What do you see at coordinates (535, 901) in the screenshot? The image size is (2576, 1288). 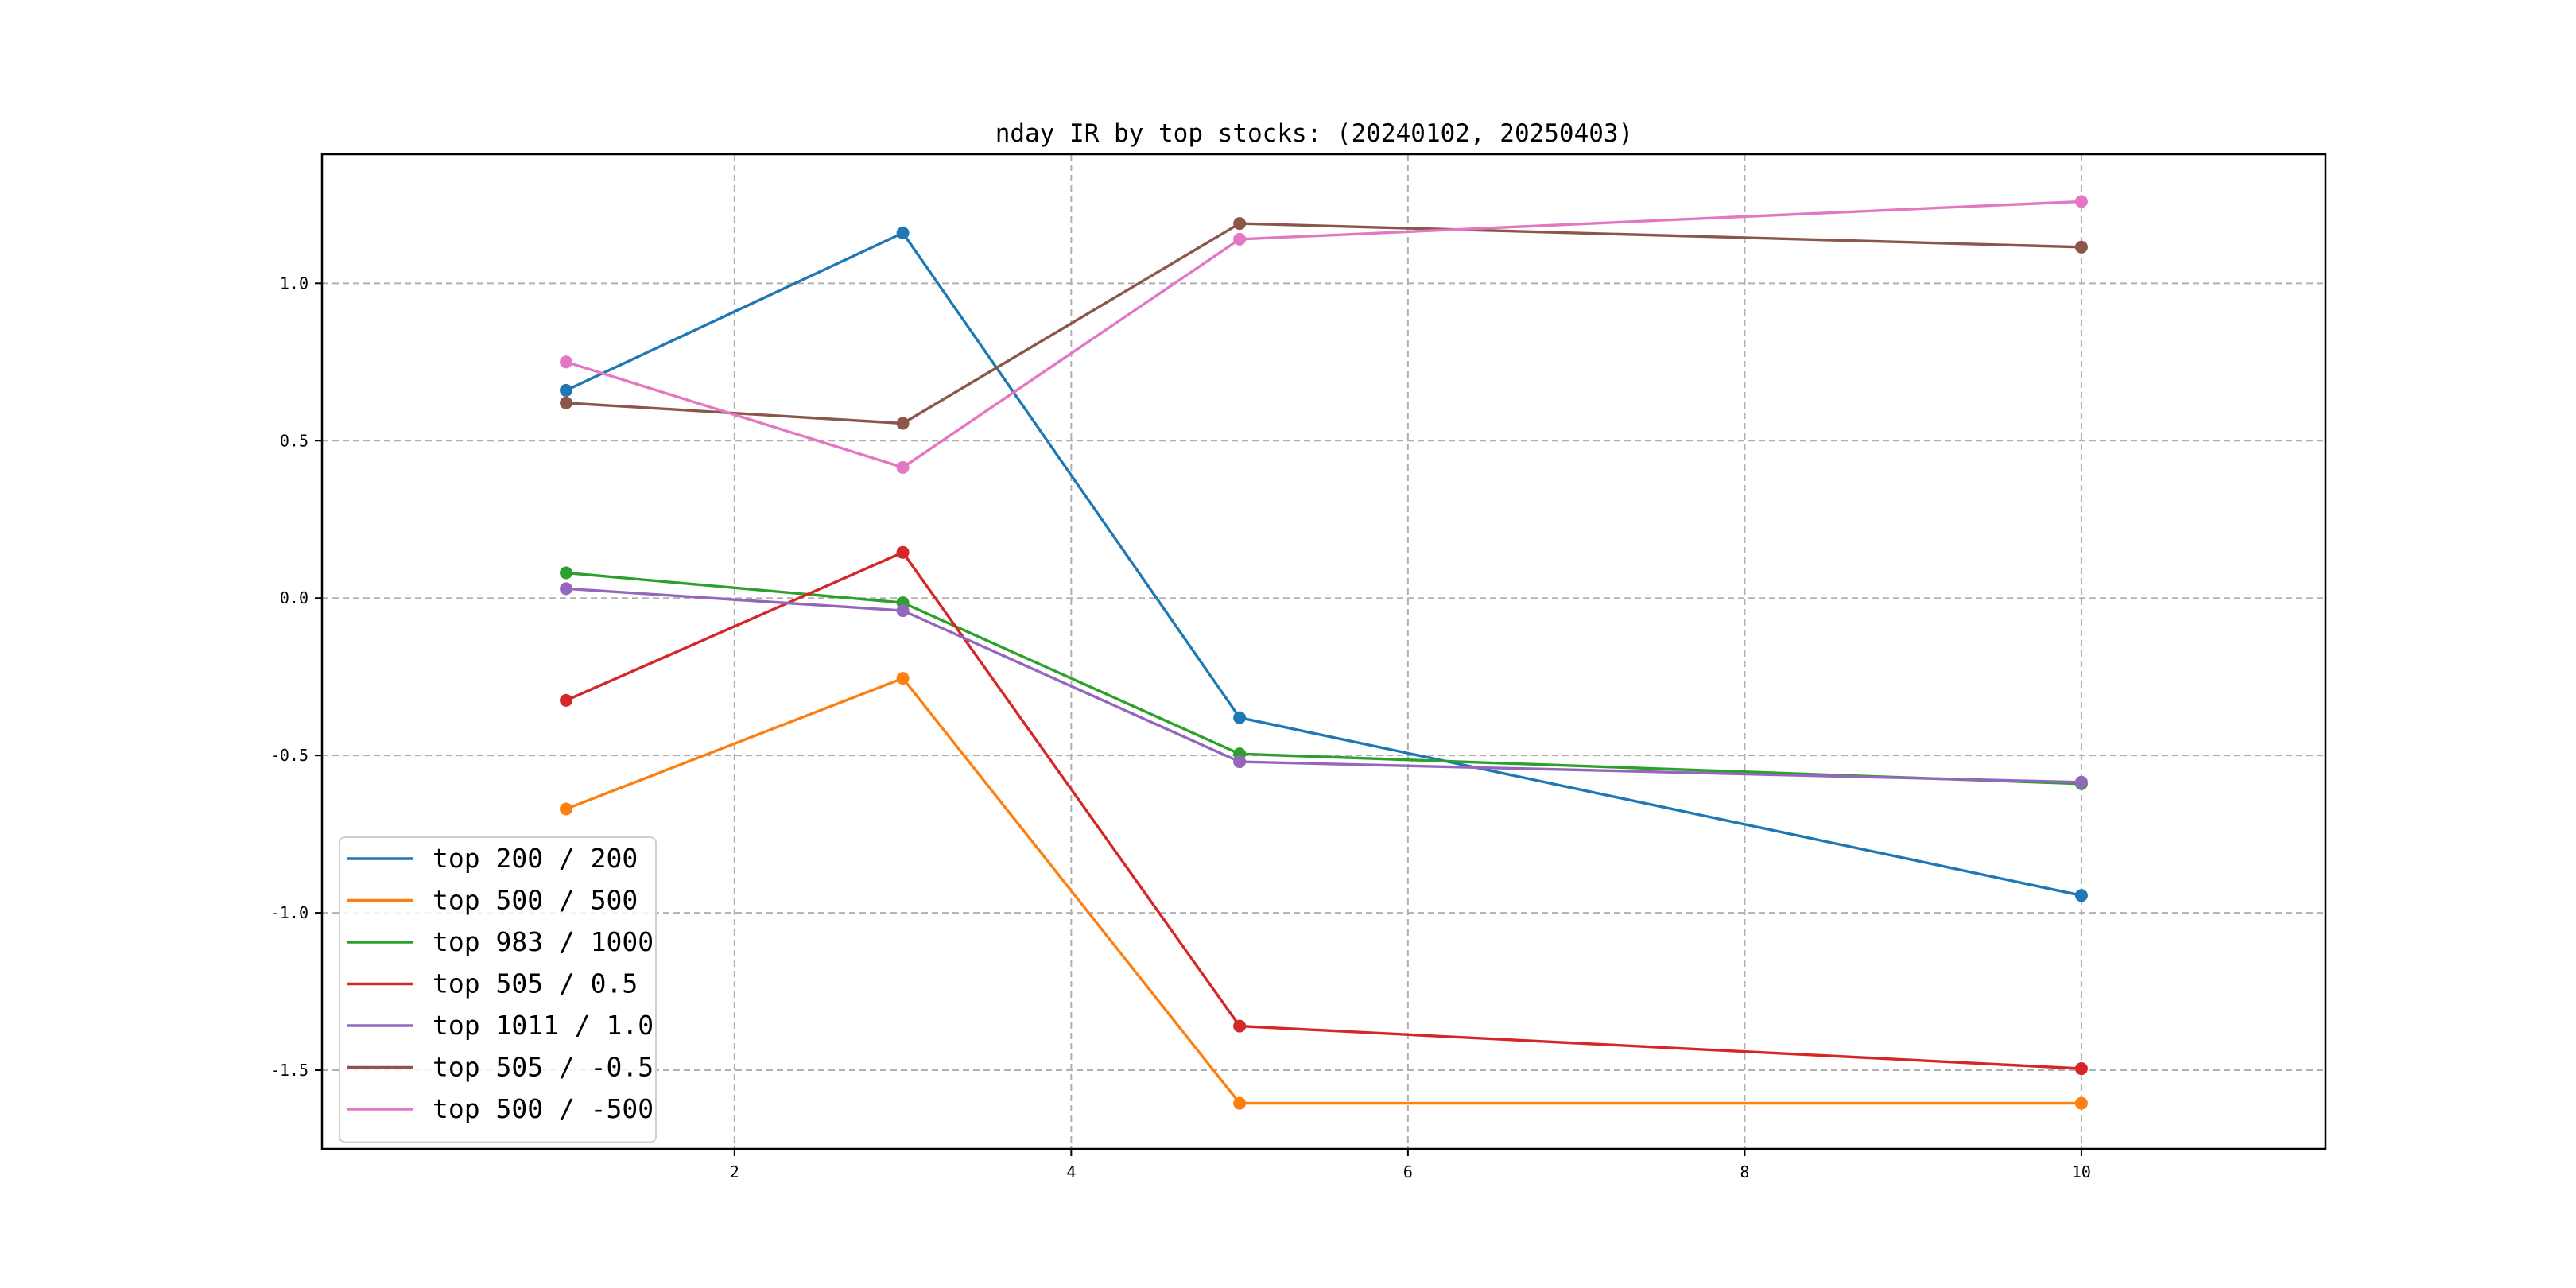 I see `legend-label: top 500 / 500` at bounding box center [535, 901].